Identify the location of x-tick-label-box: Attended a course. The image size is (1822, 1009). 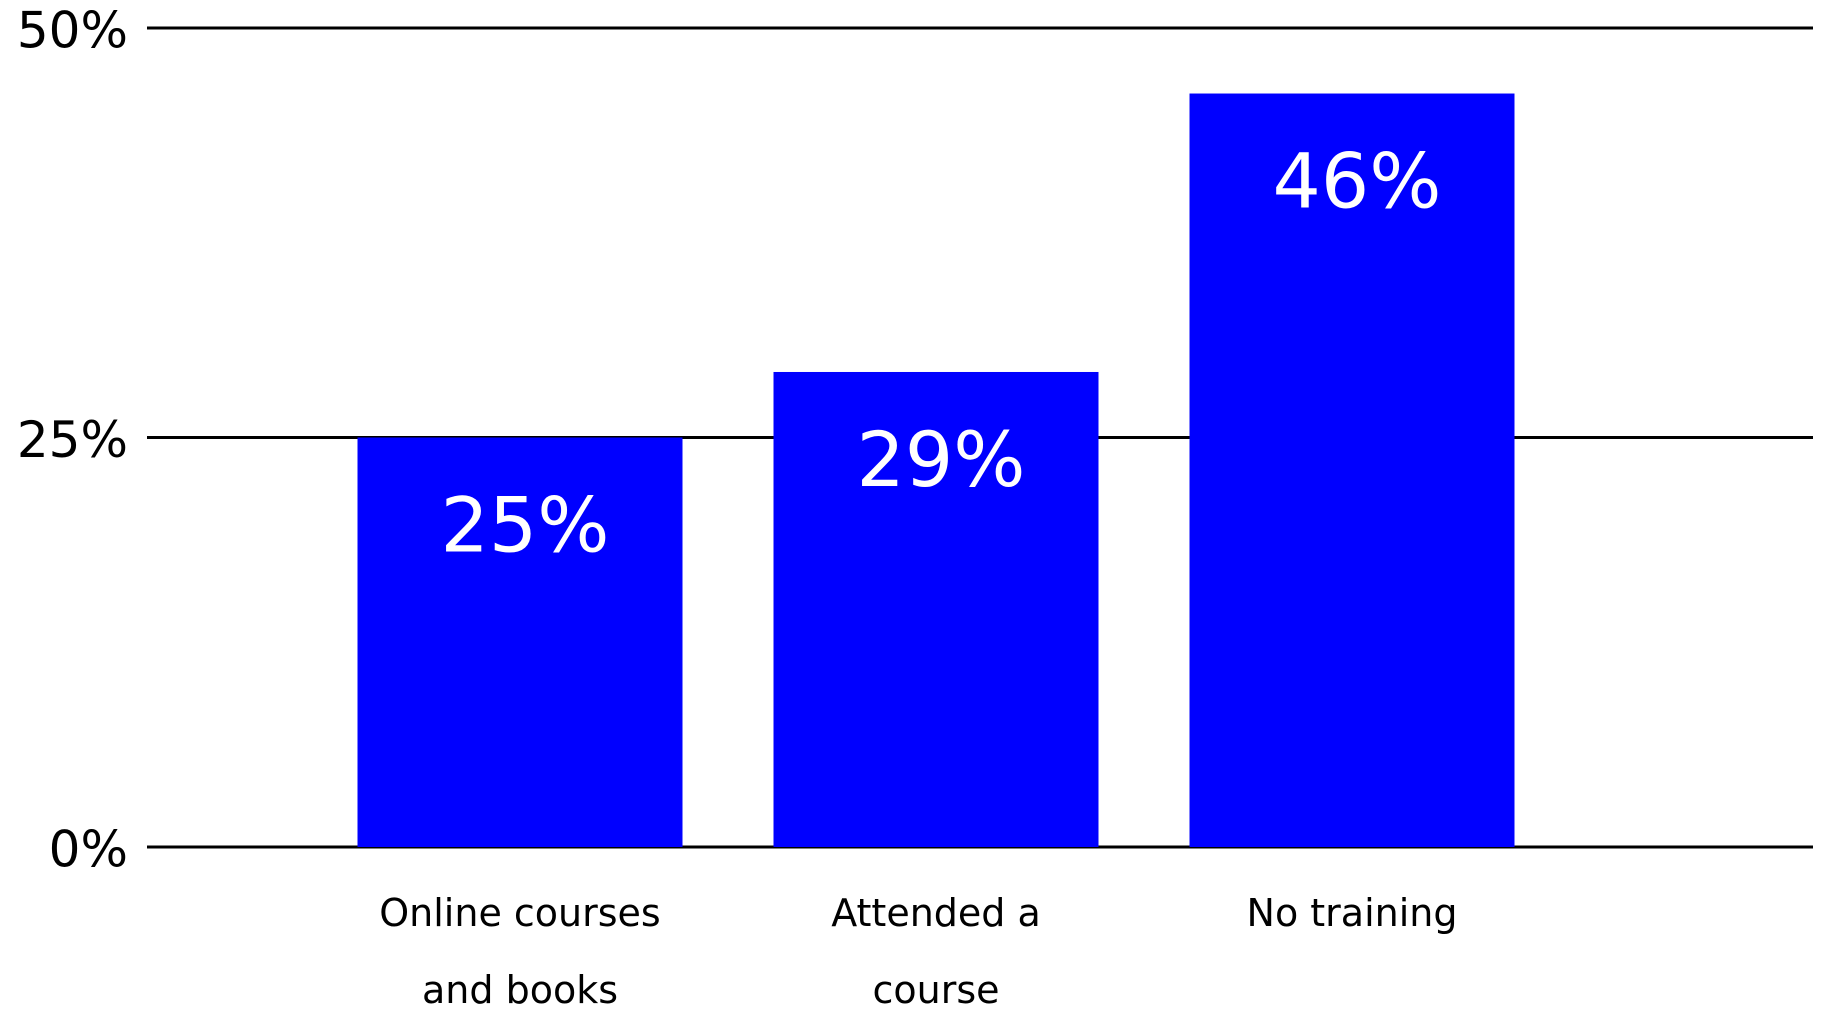
(936, 950).